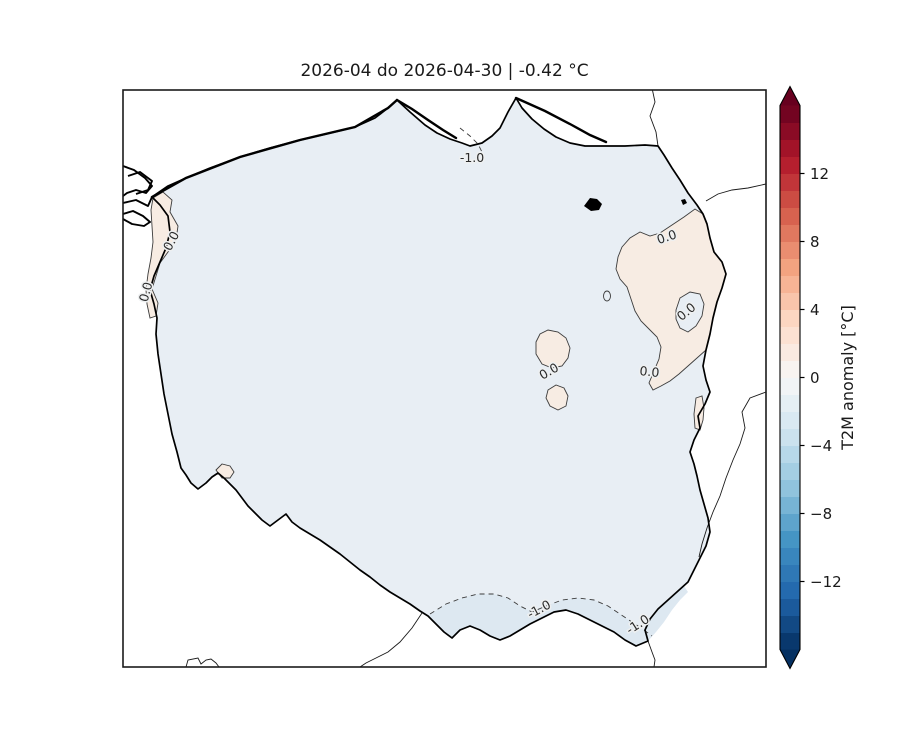  Describe the element at coordinates (557, 397) in the screenshot. I see `positive-region-centre-small` at that location.